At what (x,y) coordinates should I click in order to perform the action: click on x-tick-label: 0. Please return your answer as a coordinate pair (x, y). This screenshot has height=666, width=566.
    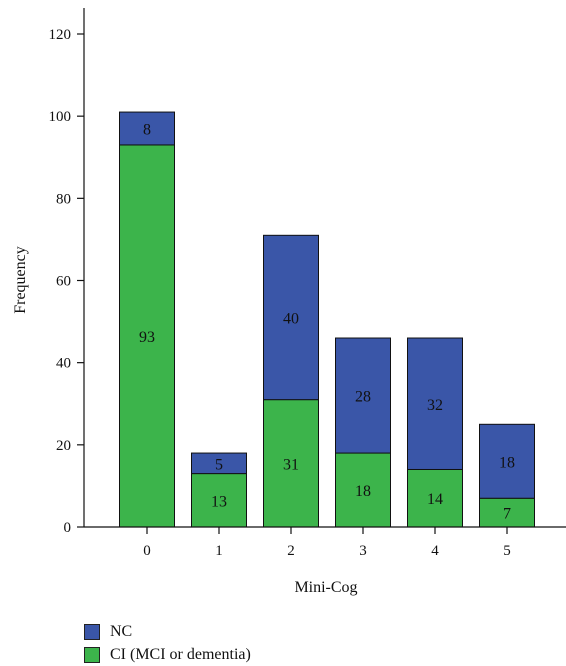
    Looking at the image, I should click on (147, 551).